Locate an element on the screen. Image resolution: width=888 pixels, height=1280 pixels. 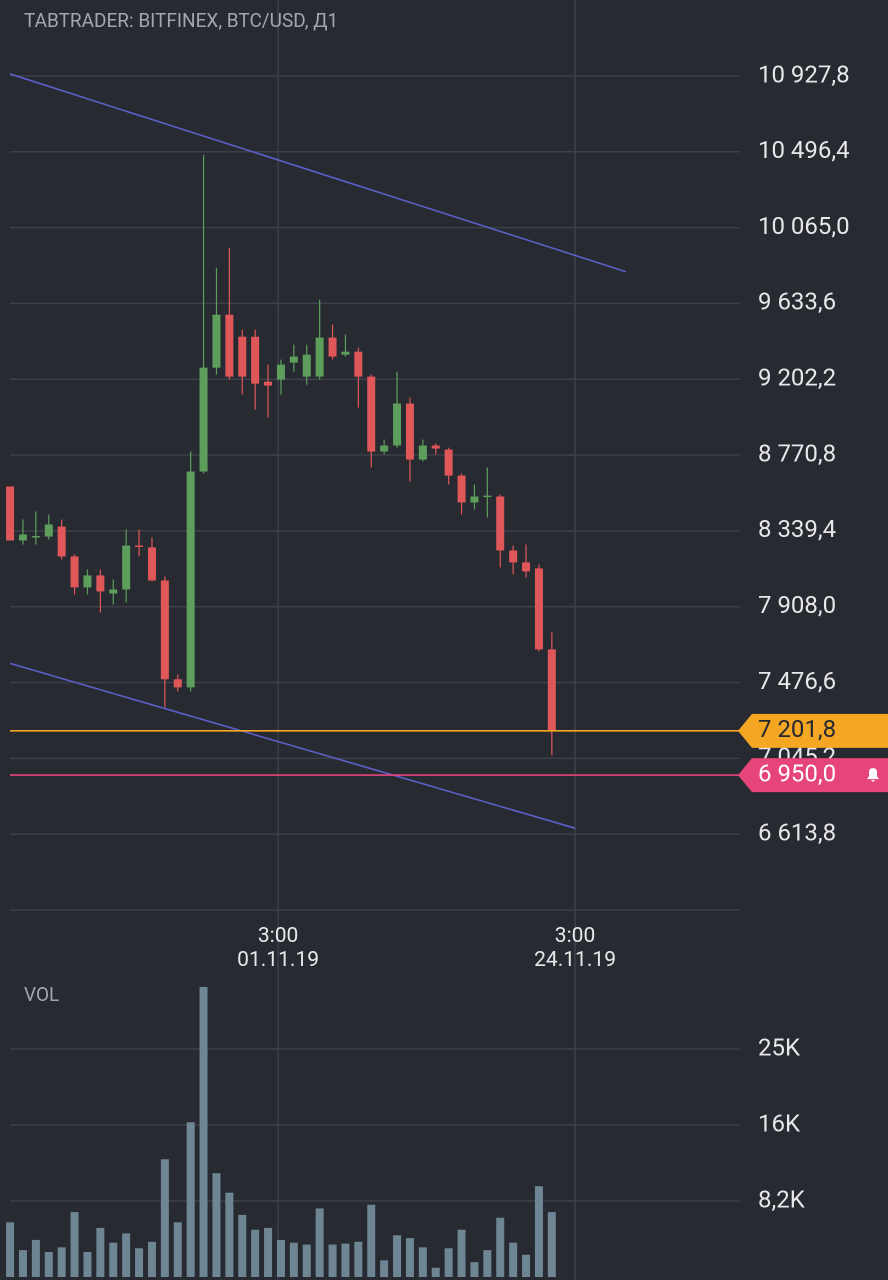
y-tick-label: 9 202,2 is located at coordinates (797, 378).